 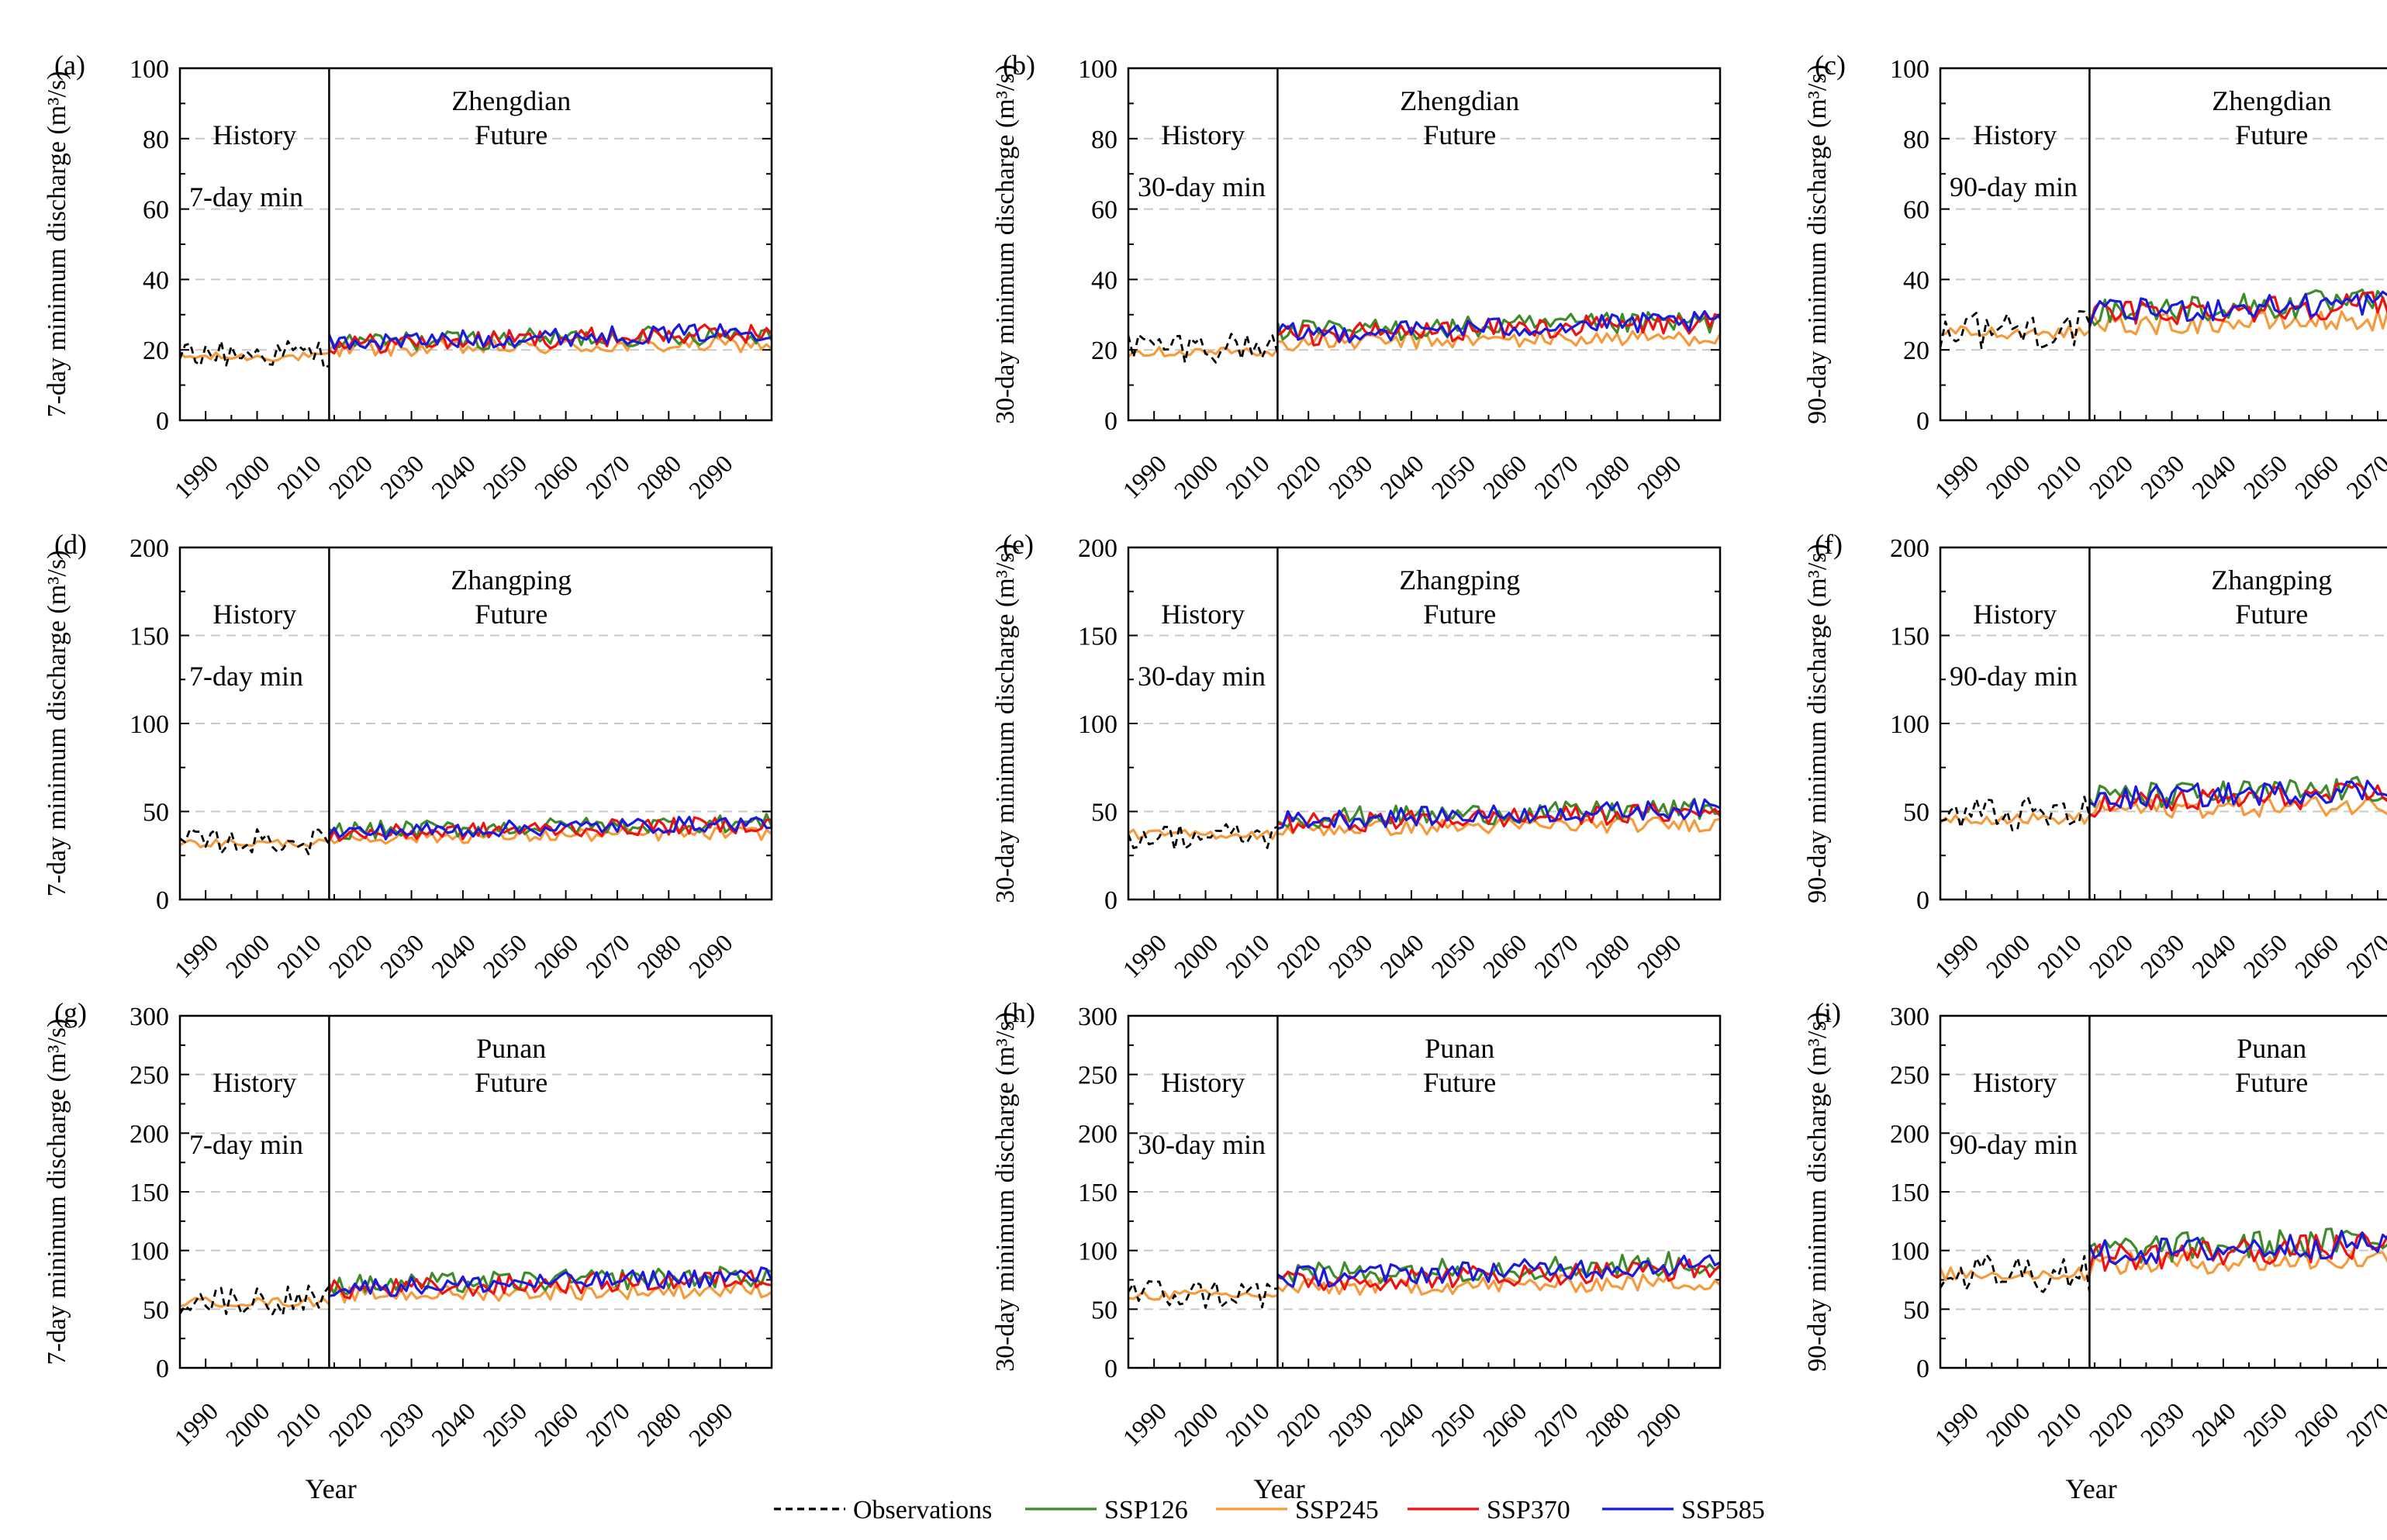 What do you see at coordinates (1459, 100) in the screenshot?
I see `station-label: Zhengdian` at bounding box center [1459, 100].